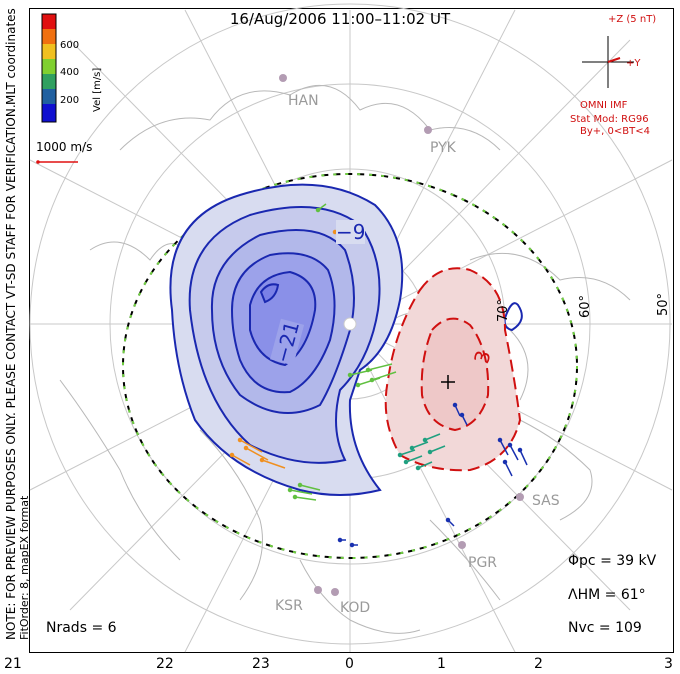 This screenshot has height=674, width=680. What do you see at coordinates (483, 563) in the screenshot?
I see `station-pgr: PGR` at bounding box center [483, 563].